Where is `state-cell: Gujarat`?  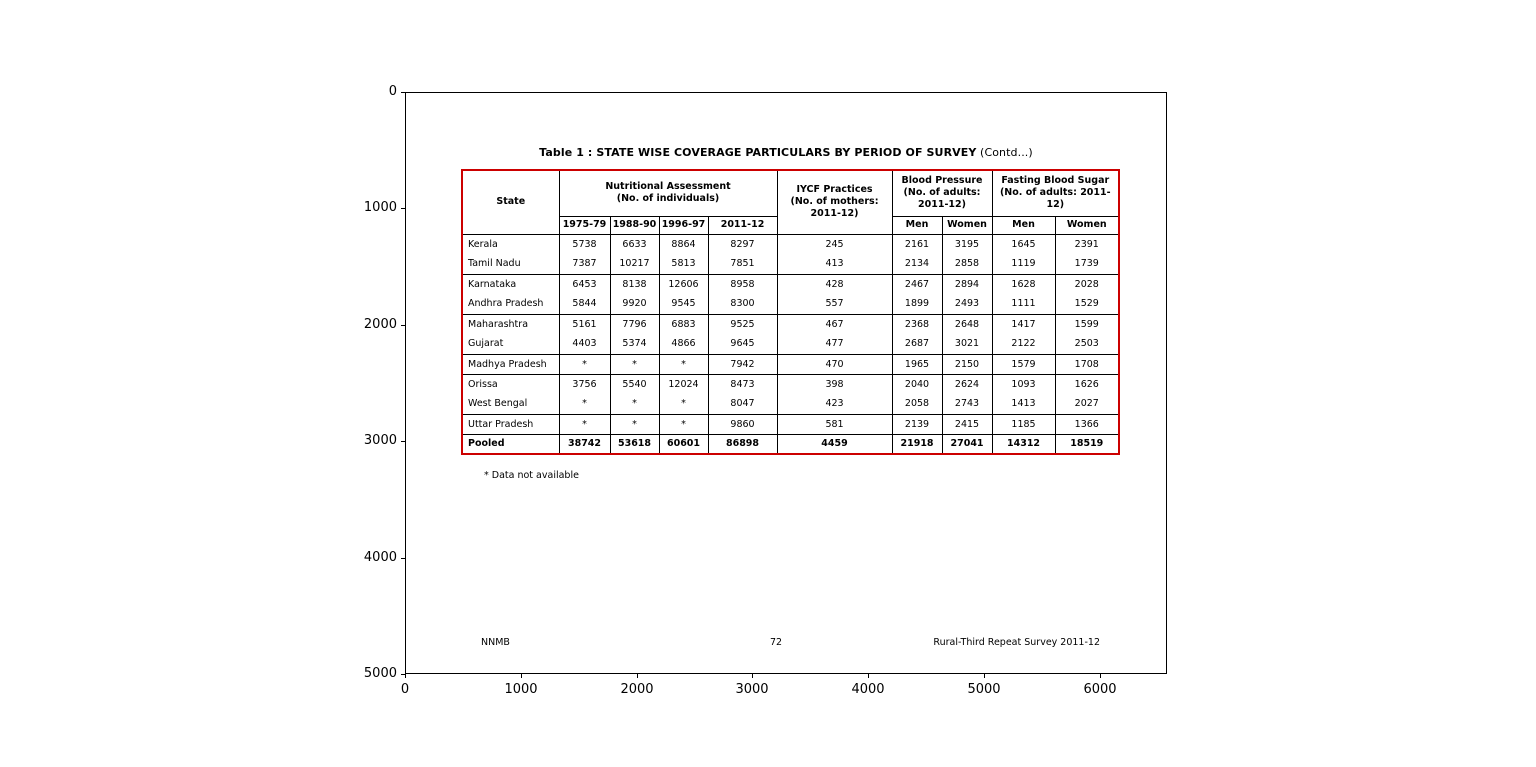 state-cell: Gujarat is located at coordinates (510, 344).